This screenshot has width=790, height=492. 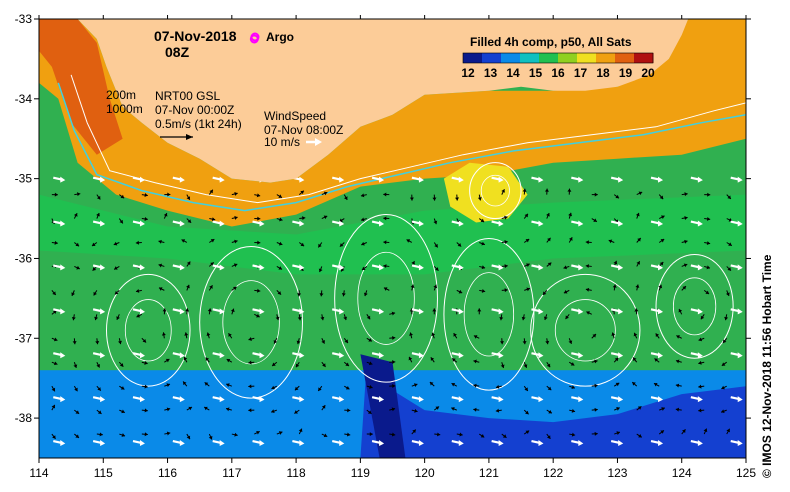 What do you see at coordinates (81, 87) in the screenshot?
I see `sst-hot-core` at bounding box center [81, 87].